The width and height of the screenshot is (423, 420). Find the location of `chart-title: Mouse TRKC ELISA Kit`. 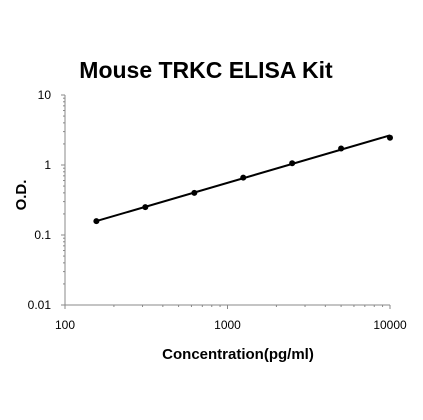

chart-title: Mouse TRKC ELISA Kit is located at coordinates (206, 70).